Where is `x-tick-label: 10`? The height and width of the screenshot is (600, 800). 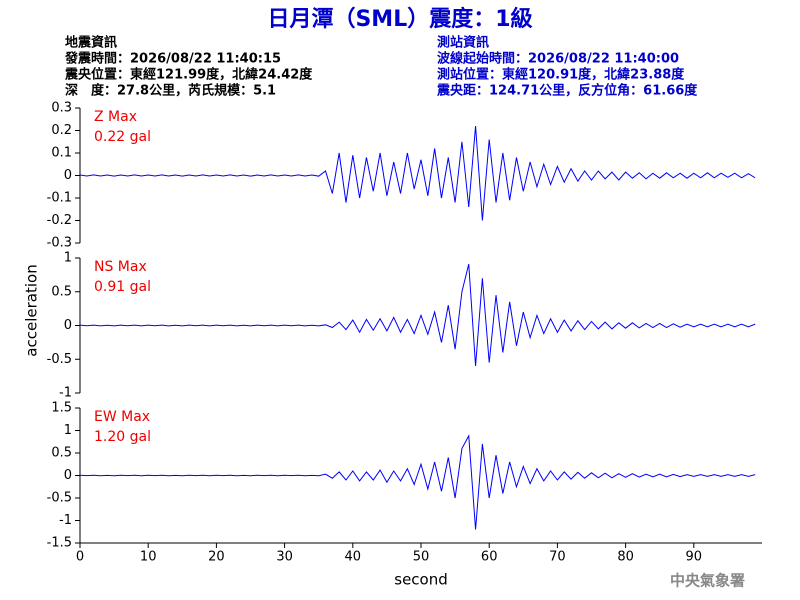
x-tick-label: 10 is located at coordinates (148, 557).